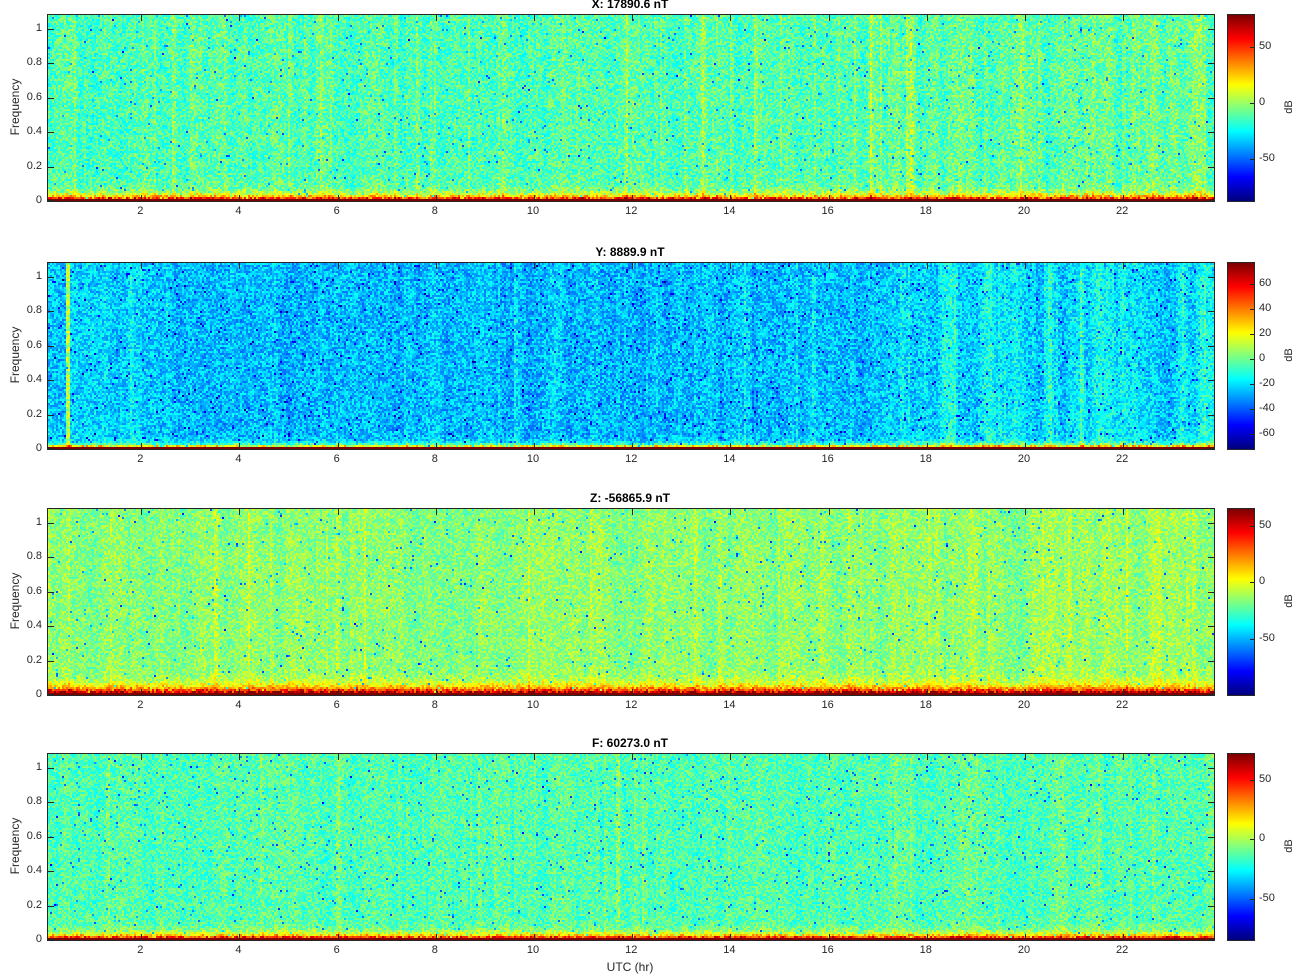 This screenshot has height=980, width=1297. Describe the element at coordinates (1122, 950) in the screenshot. I see `x-tick-label: 22` at that location.